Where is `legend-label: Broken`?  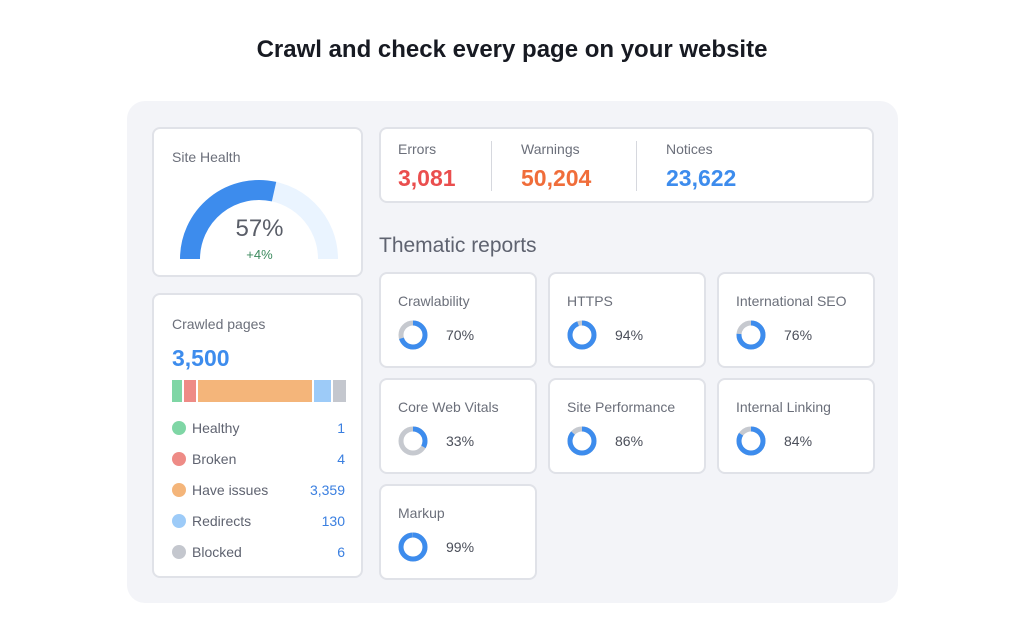 legend-label: Broken is located at coordinates (214, 459).